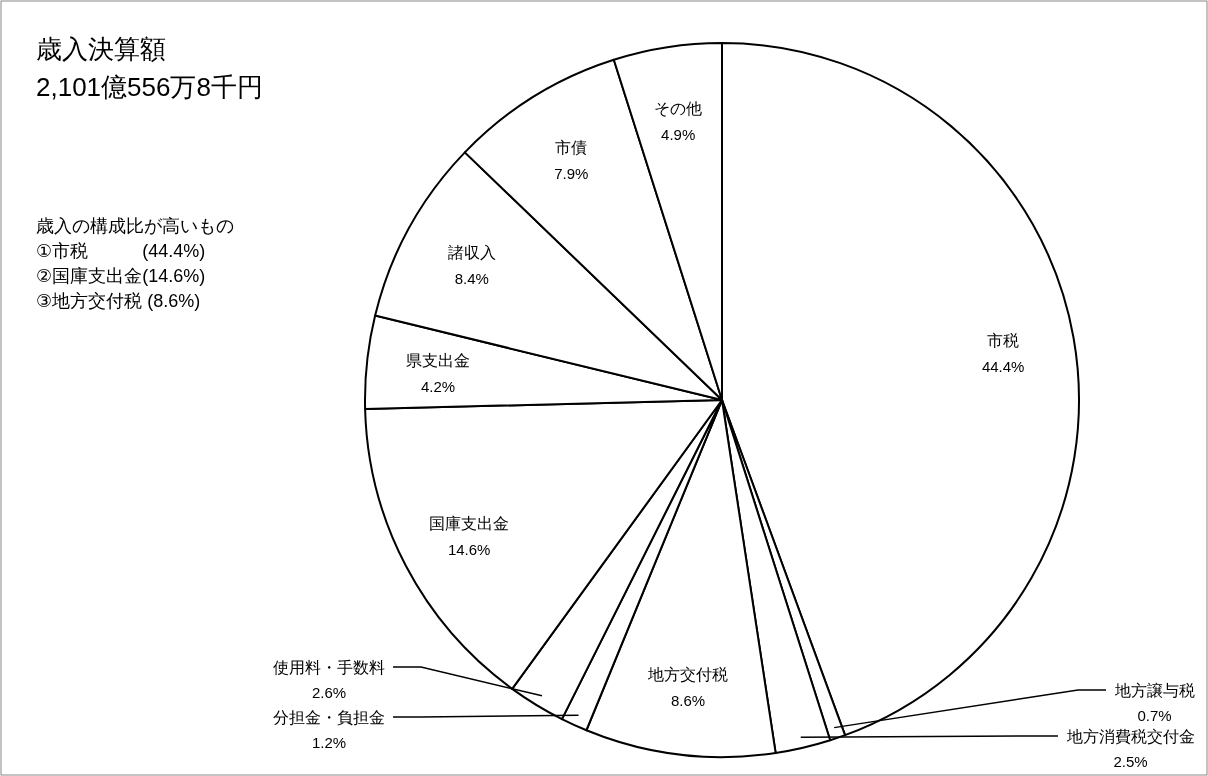 The image size is (1208, 776). Describe the element at coordinates (101, 49) in the screenshot. I see `chart-title: 歳入決算額` at that location.